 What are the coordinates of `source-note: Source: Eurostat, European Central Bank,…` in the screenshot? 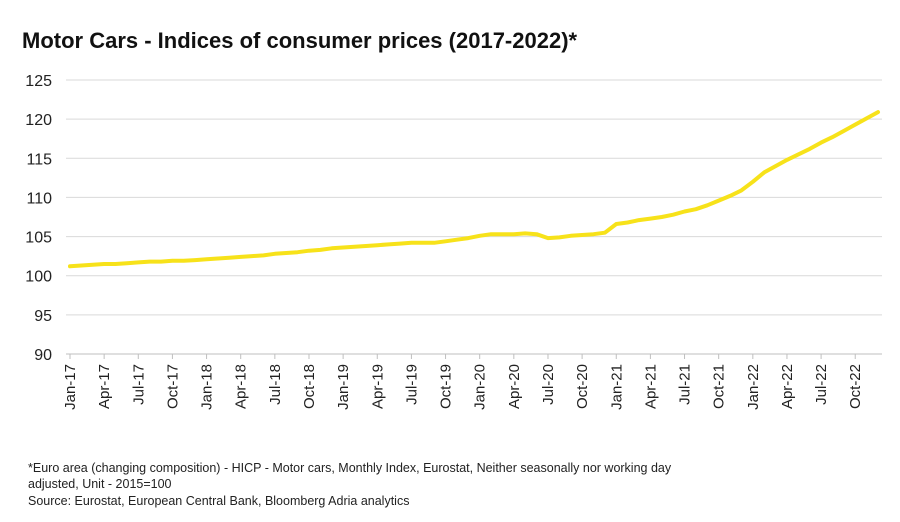 It's located at (219, 501).